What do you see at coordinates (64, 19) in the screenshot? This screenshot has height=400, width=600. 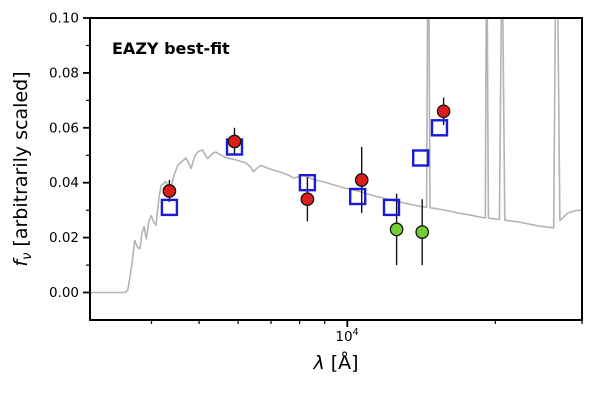 I see `y-tick-label: 0.10` at bounding box center [64, 19].